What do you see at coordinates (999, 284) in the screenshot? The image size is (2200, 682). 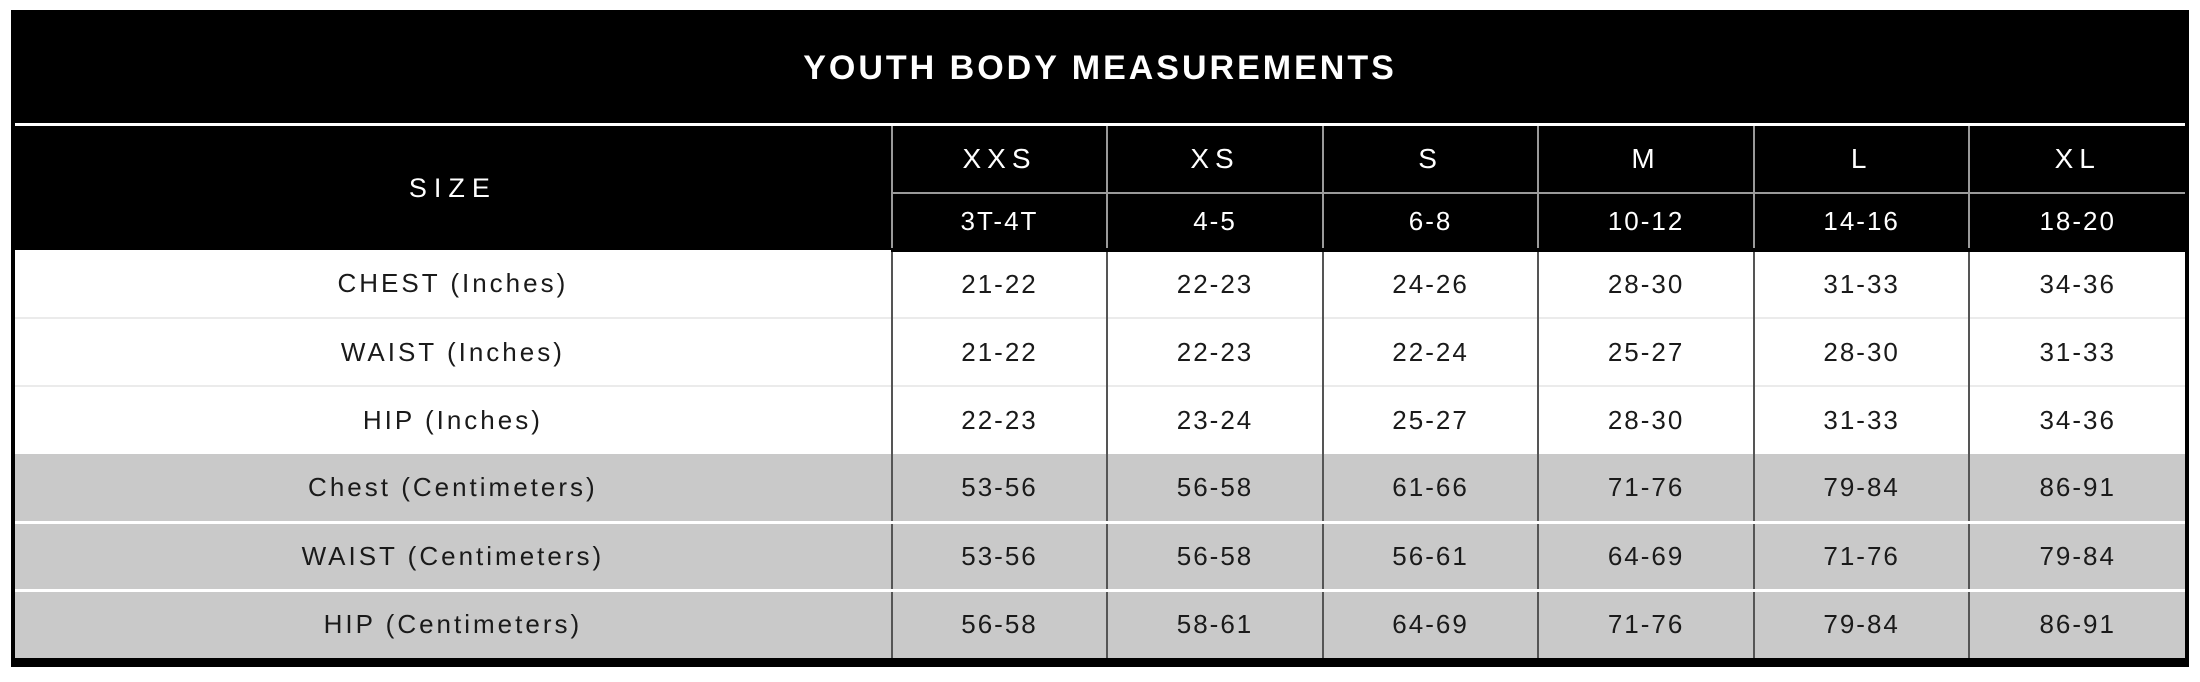 I see `cell-chest-in-xxs: 21-22` at bounding box center [999, 284].